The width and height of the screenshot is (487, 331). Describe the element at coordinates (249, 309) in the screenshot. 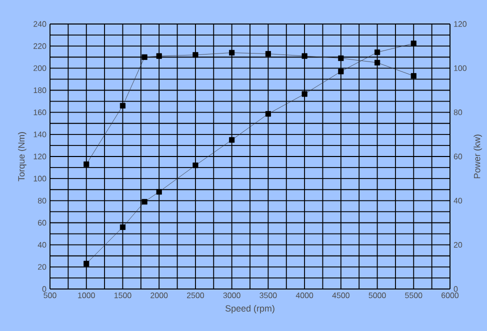

I see `x-axis-title: Speed (rpm)` at that location.